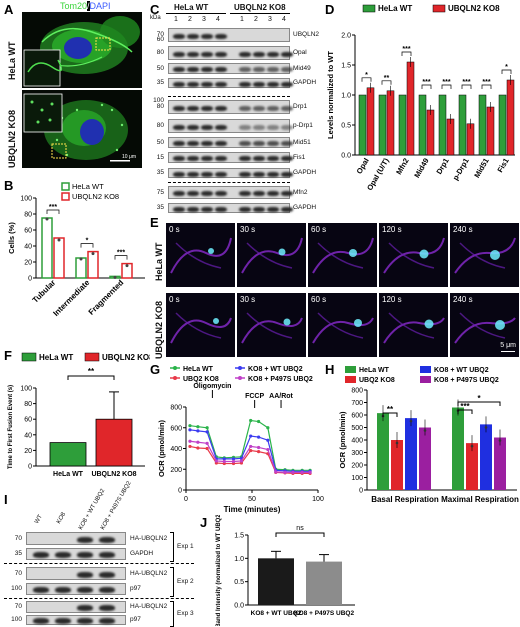 This screenshot has width=520, height=627. I want to click on exp-bracket, so click(172, 582).